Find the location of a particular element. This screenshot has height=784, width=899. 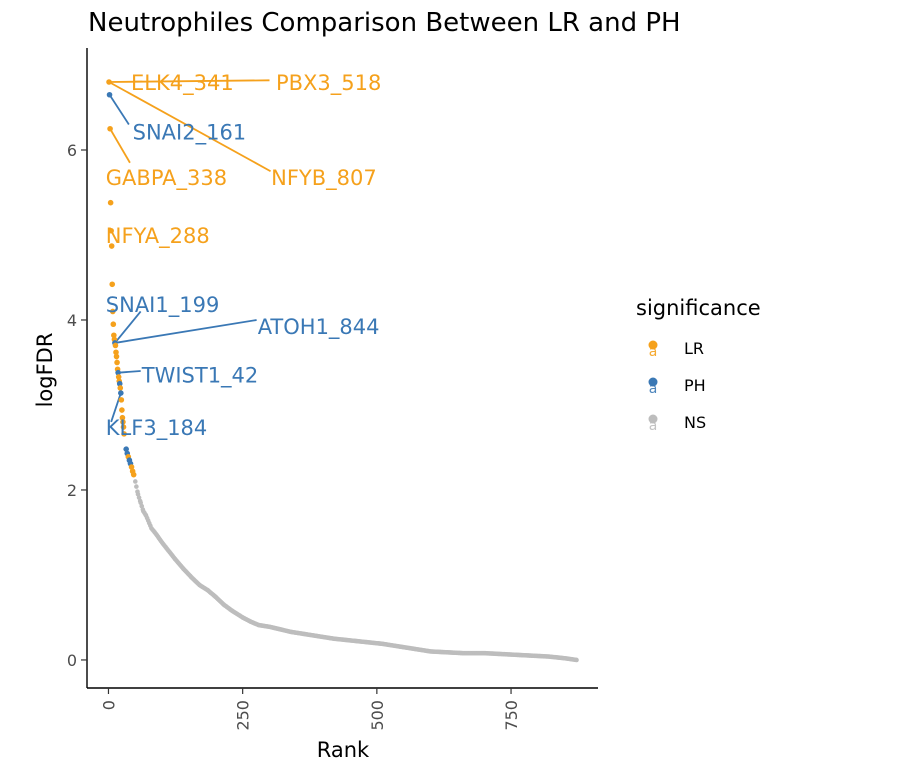

annotation-label: NFYB_807 is located at coordinates (324, 178).